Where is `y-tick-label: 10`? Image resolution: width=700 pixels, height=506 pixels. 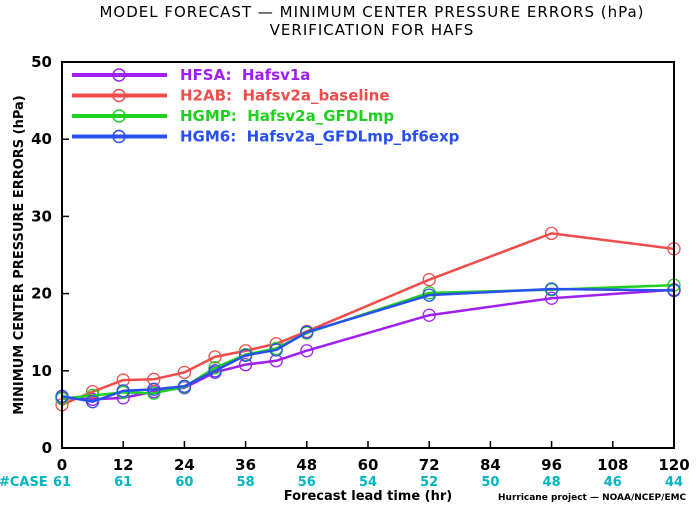
y-tick-label: 10 is located at coordinates (41, 371).